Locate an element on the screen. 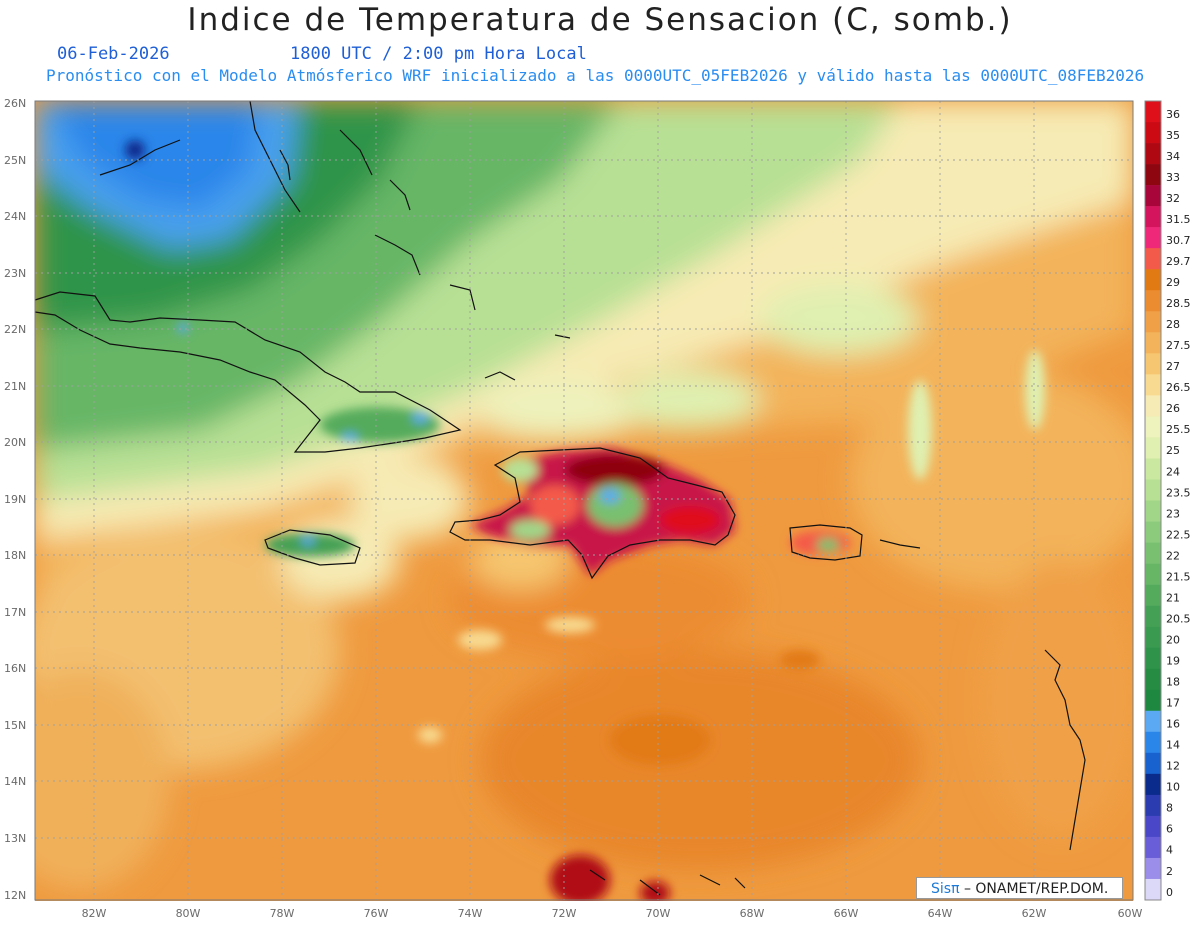  lon-label: 66W is located at coordinates (846, 913).